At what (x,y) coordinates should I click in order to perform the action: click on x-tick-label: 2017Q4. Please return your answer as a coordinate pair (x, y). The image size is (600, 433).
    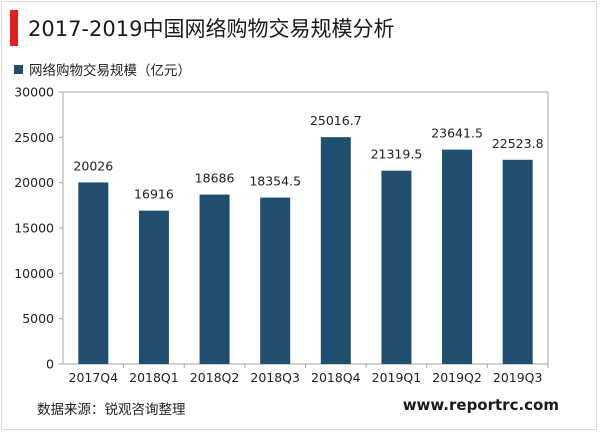
    Looking at the image, I should click on (94, 377).